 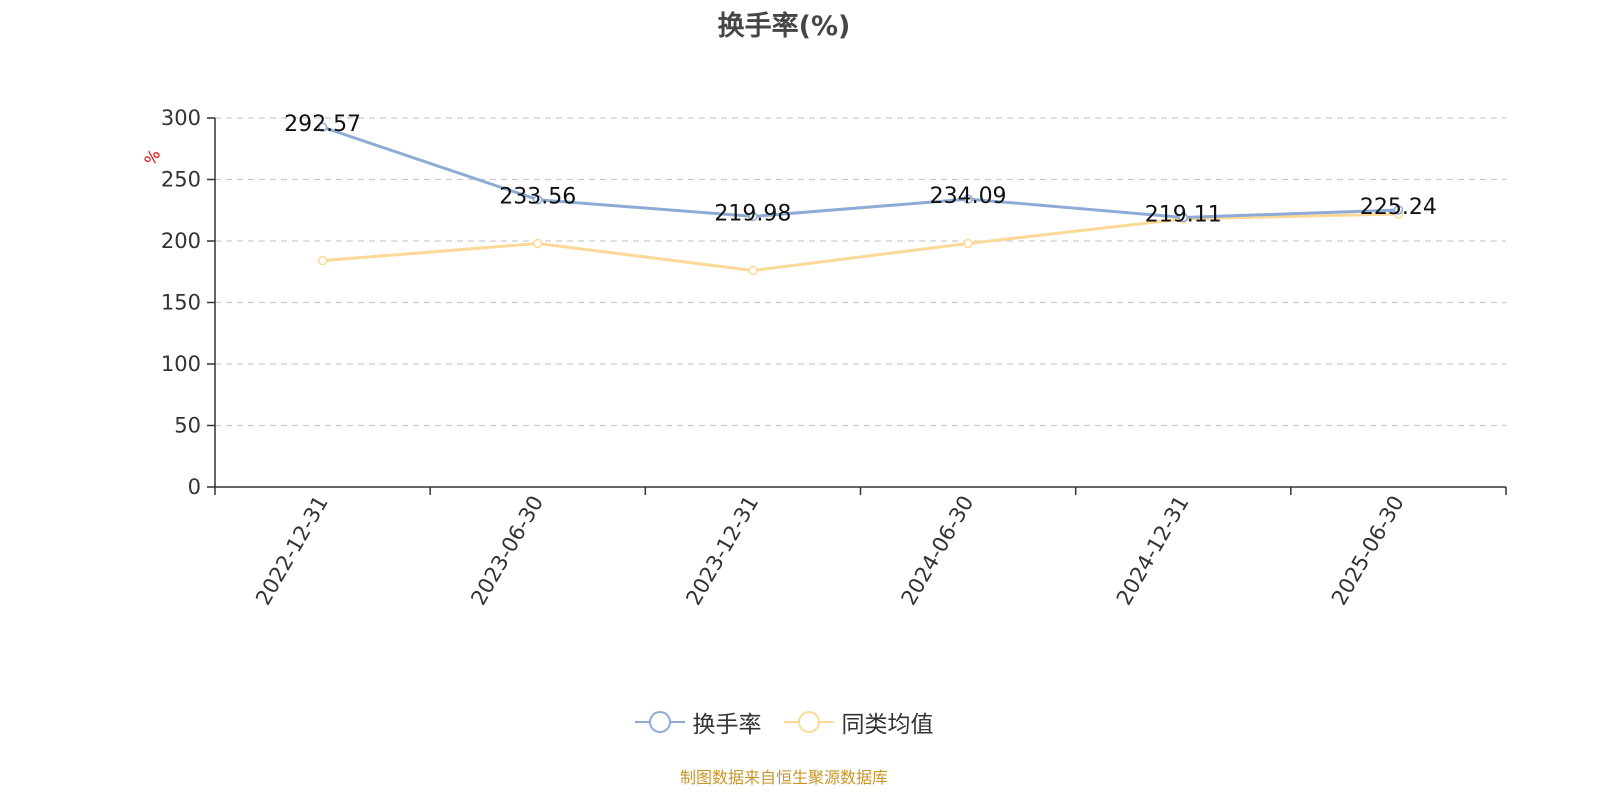 What do you see at coordinates (808, 722) in the screenshot?
I see `legend-peer-marker-icon` at bounding box center [808, 722].